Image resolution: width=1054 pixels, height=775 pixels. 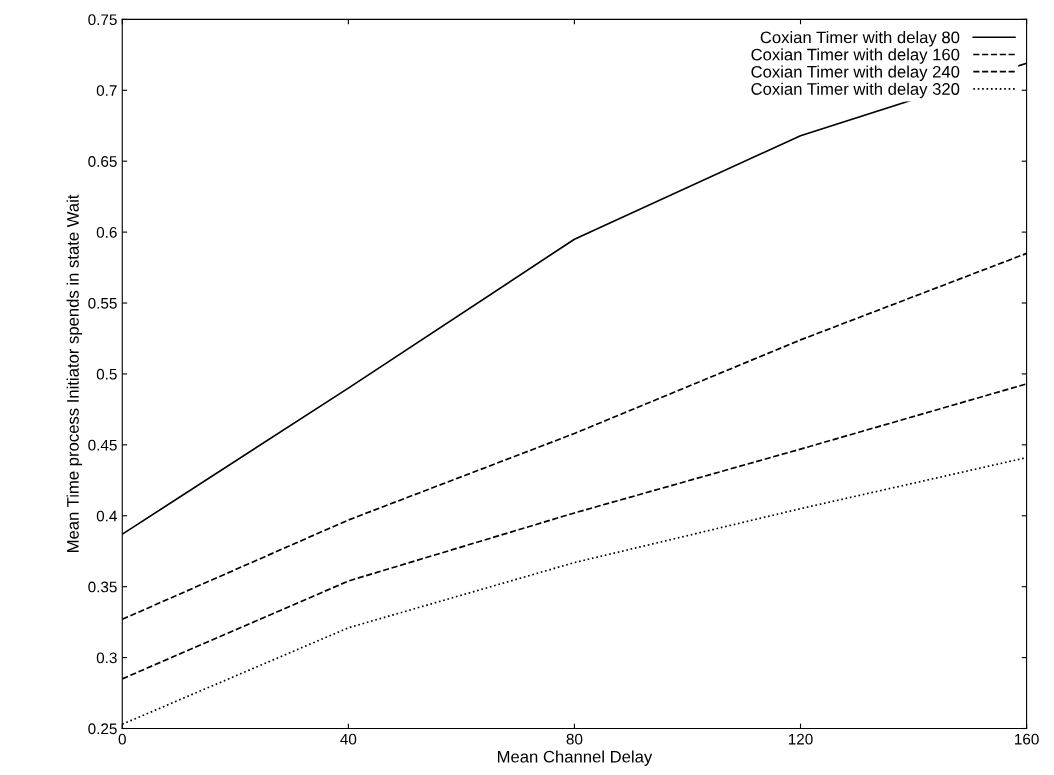 What do you see at coordinates (102, 303) in the screenshot?
I see `y-tick-label: 0.55` at bounding box center [102, 303].